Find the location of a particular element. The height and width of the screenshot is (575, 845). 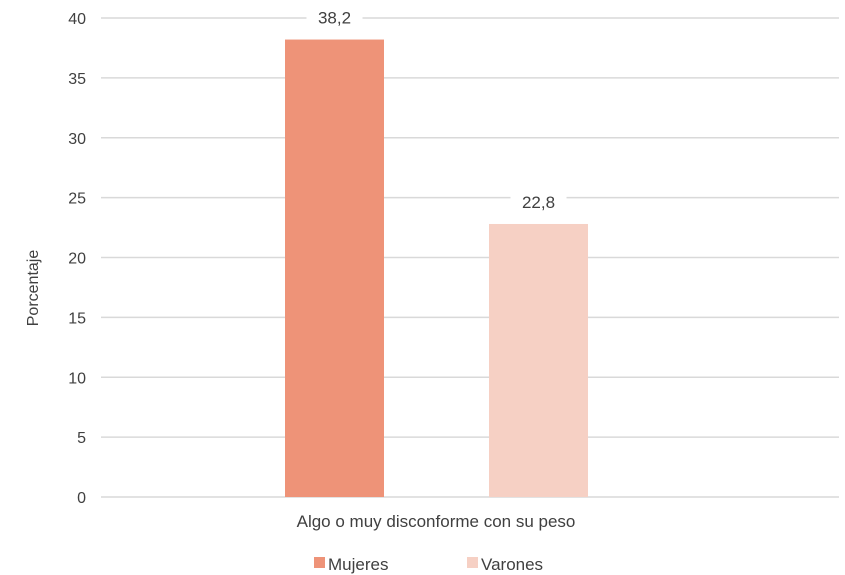

legend-swatch-varones is located at coordinates (472, 562).